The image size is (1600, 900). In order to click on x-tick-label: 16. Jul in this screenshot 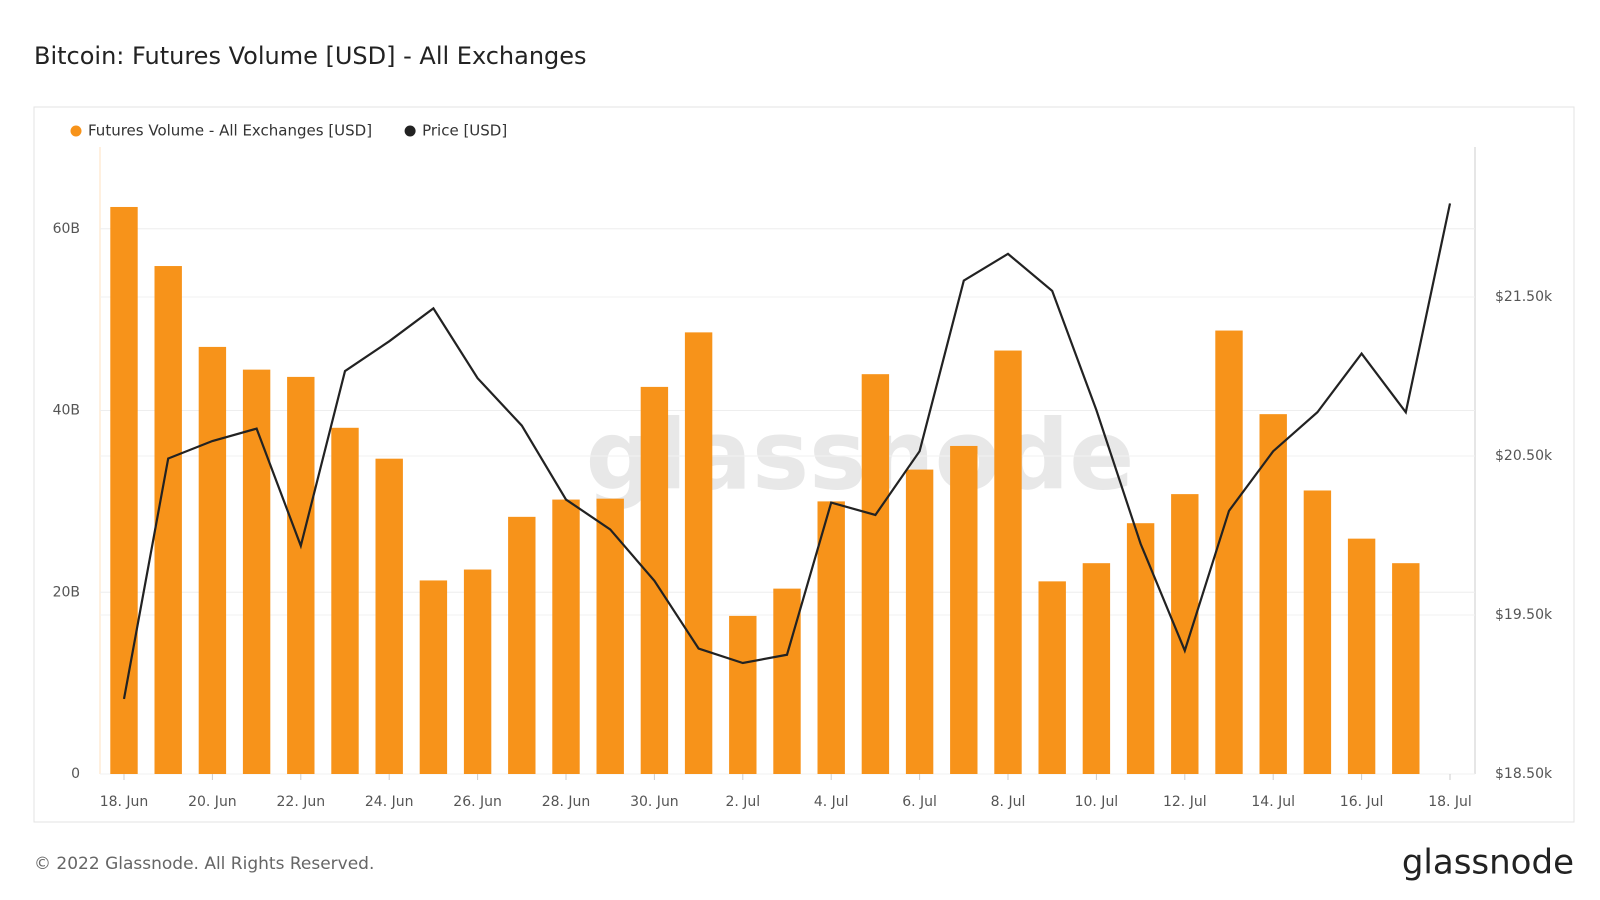, I will do `click(1362, 802)`.